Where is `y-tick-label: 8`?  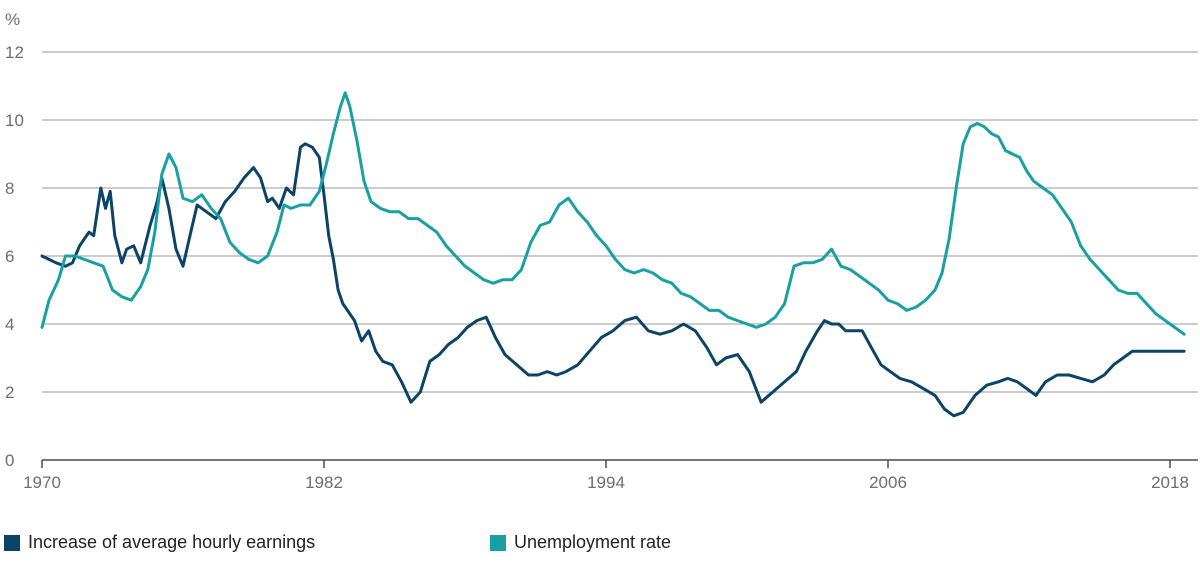
y-tick-label: 8 is located at coordinates (9, 188).